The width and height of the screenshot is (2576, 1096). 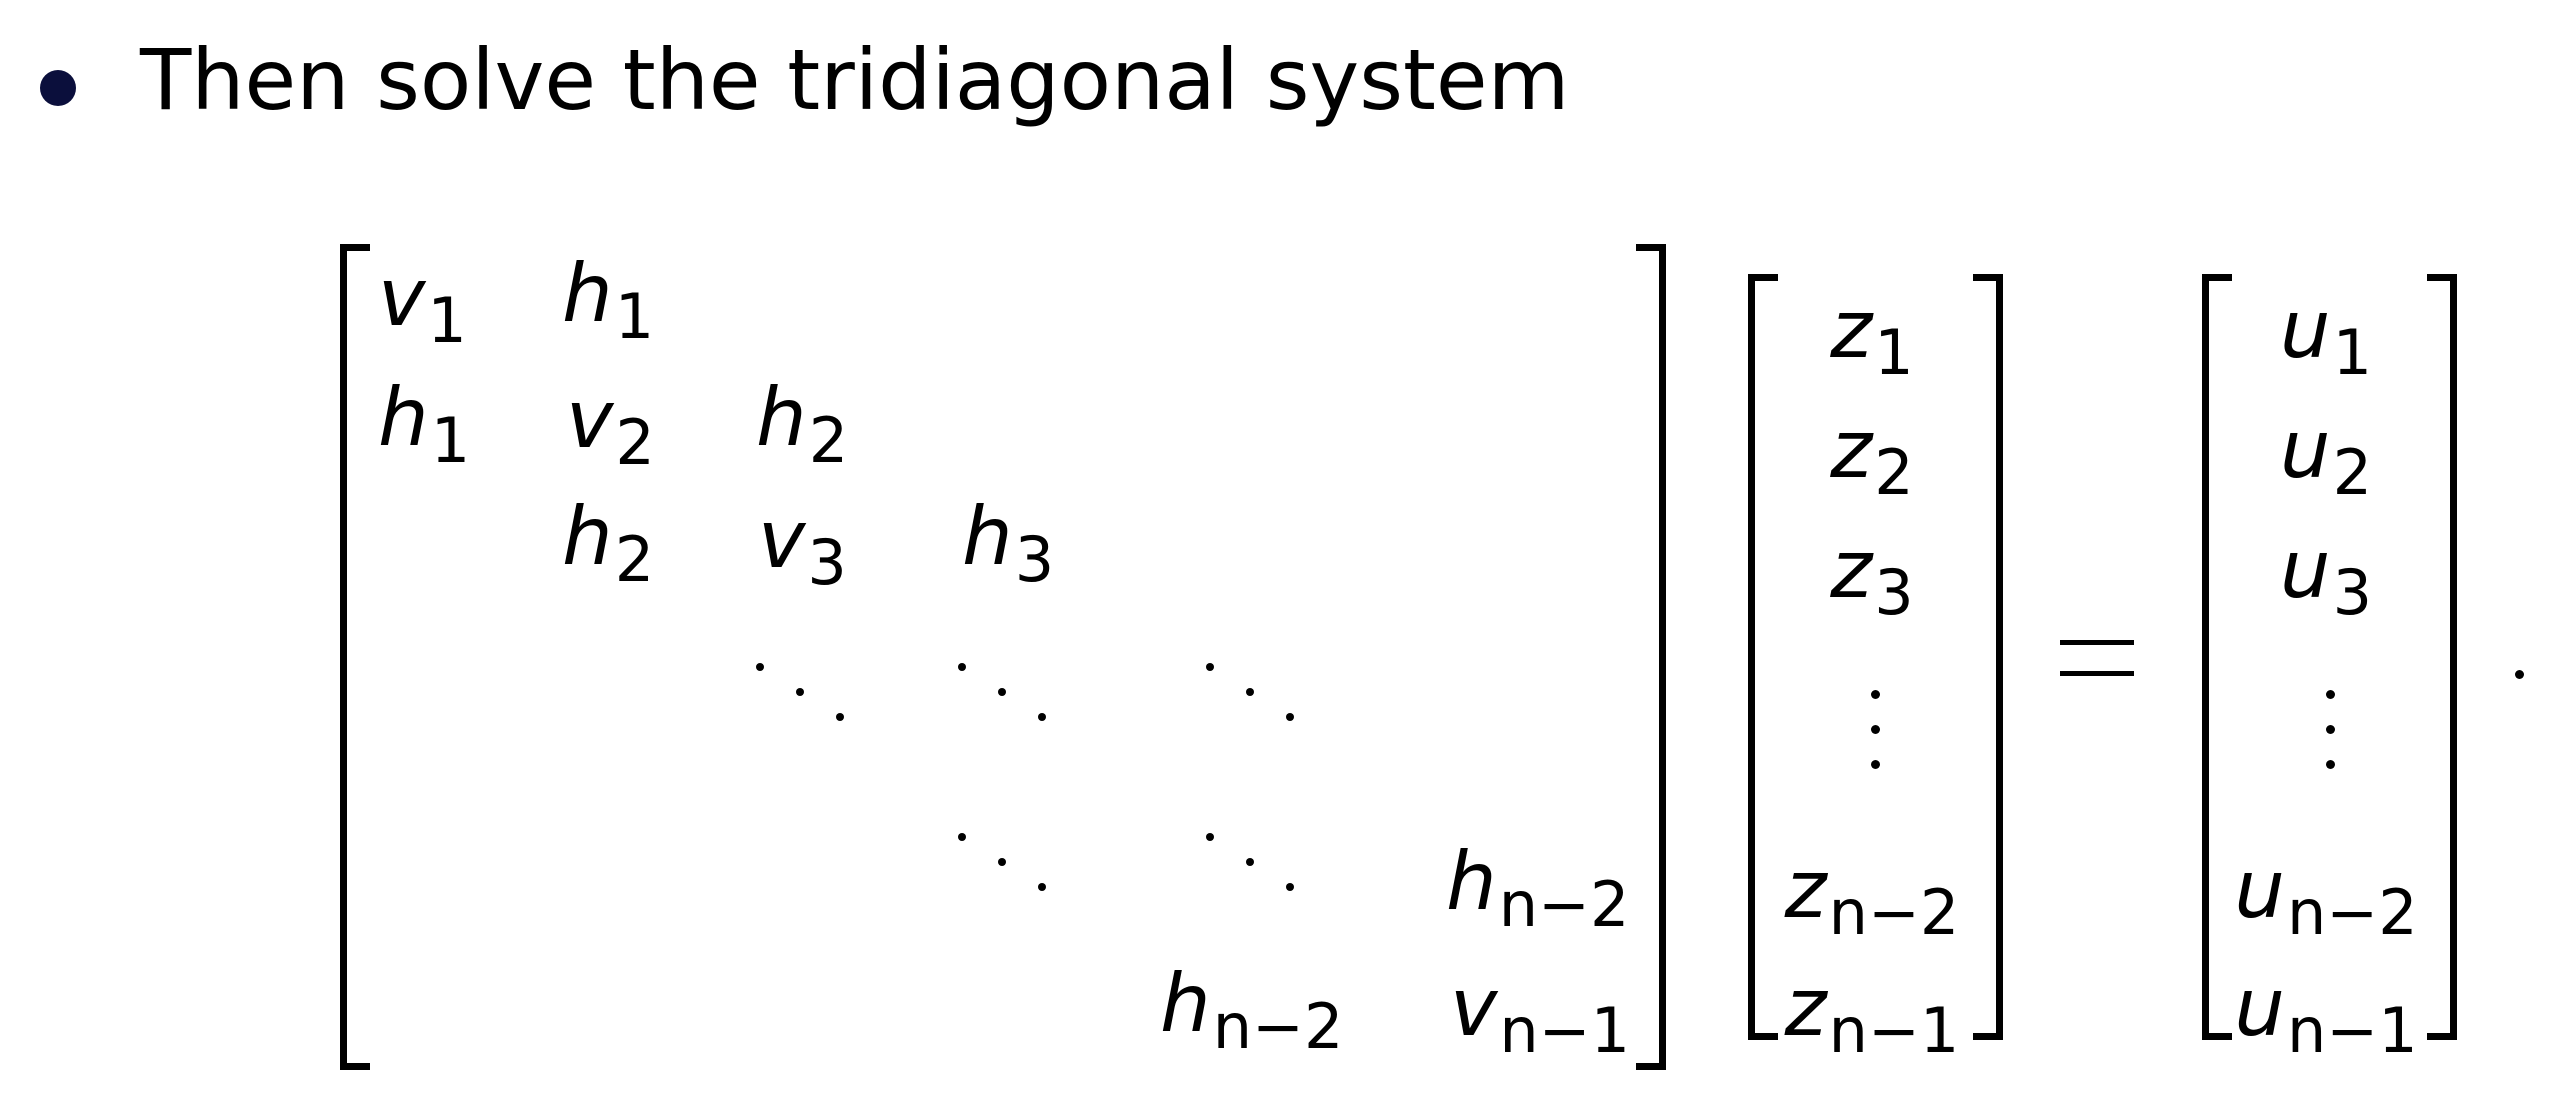 What do you see at coordinates (610, 426) in the screenshot?
I see `matrix-cell-v2: v2` at bounding box center [610, 426].